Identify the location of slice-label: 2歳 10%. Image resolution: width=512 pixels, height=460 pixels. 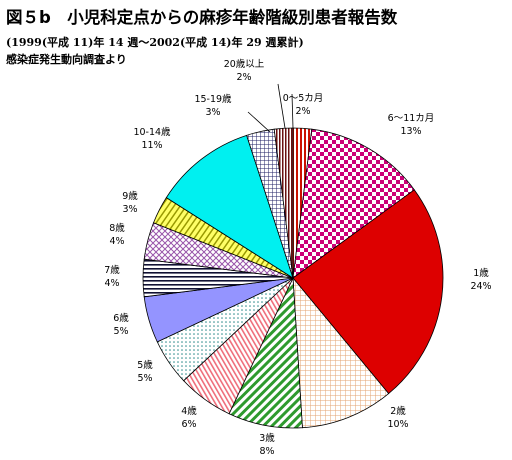
(397, 417).